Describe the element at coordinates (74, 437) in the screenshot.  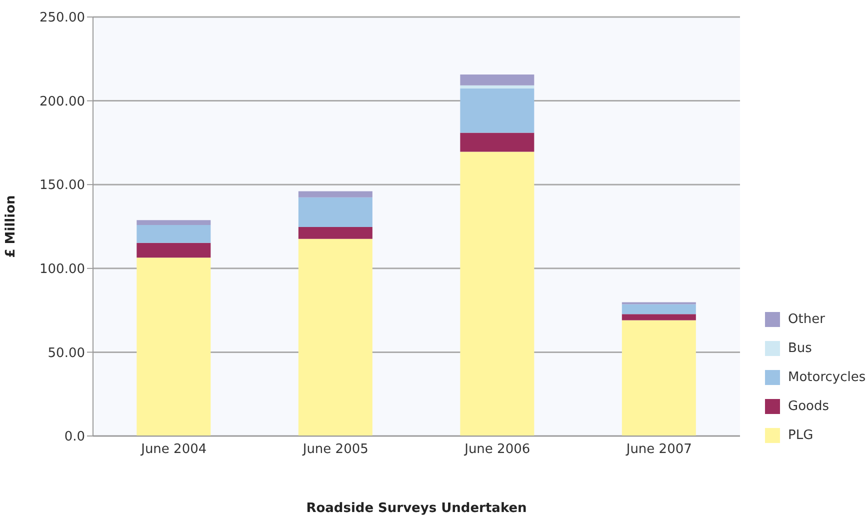
I see `y-tick-label: 0.0` at that location.